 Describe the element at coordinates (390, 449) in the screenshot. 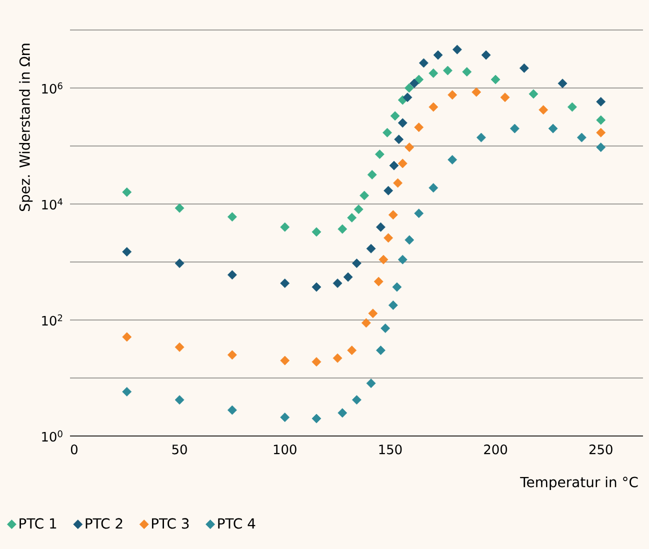

I see `x-tick-label: 150` at that location.